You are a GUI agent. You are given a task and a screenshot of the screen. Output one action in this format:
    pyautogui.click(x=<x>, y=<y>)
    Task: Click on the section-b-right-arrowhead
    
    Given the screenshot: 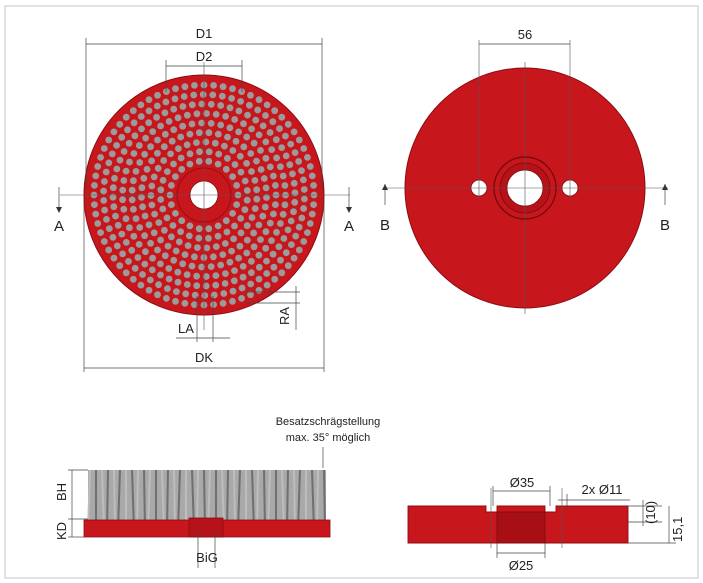 What is the action you would take?
    pyautogui.click(x=665, y=187)
    